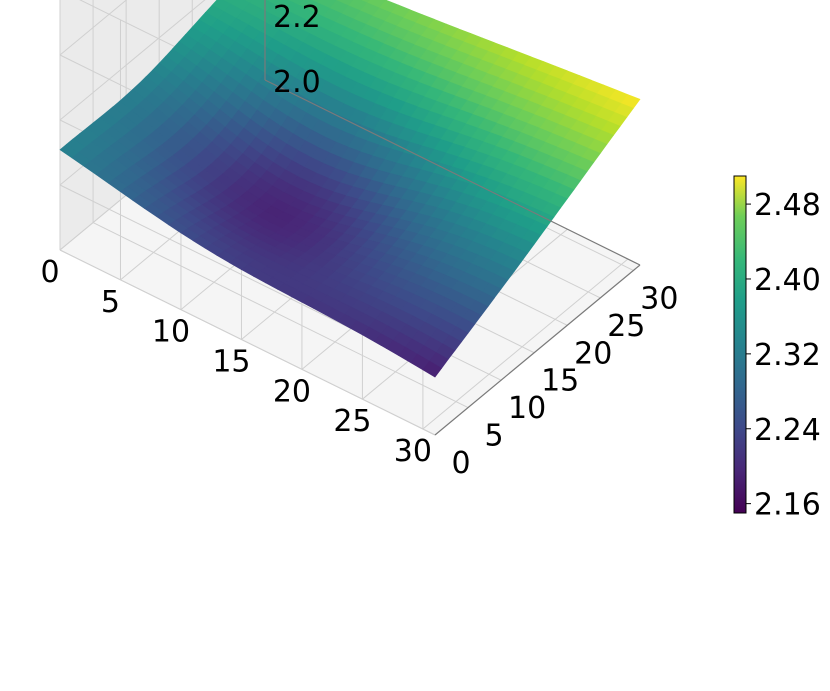 The image size is (830, 691). Describe the element at coordinates (413, 451) in the screenshot. I see `x-tick-label: 30` at that location.